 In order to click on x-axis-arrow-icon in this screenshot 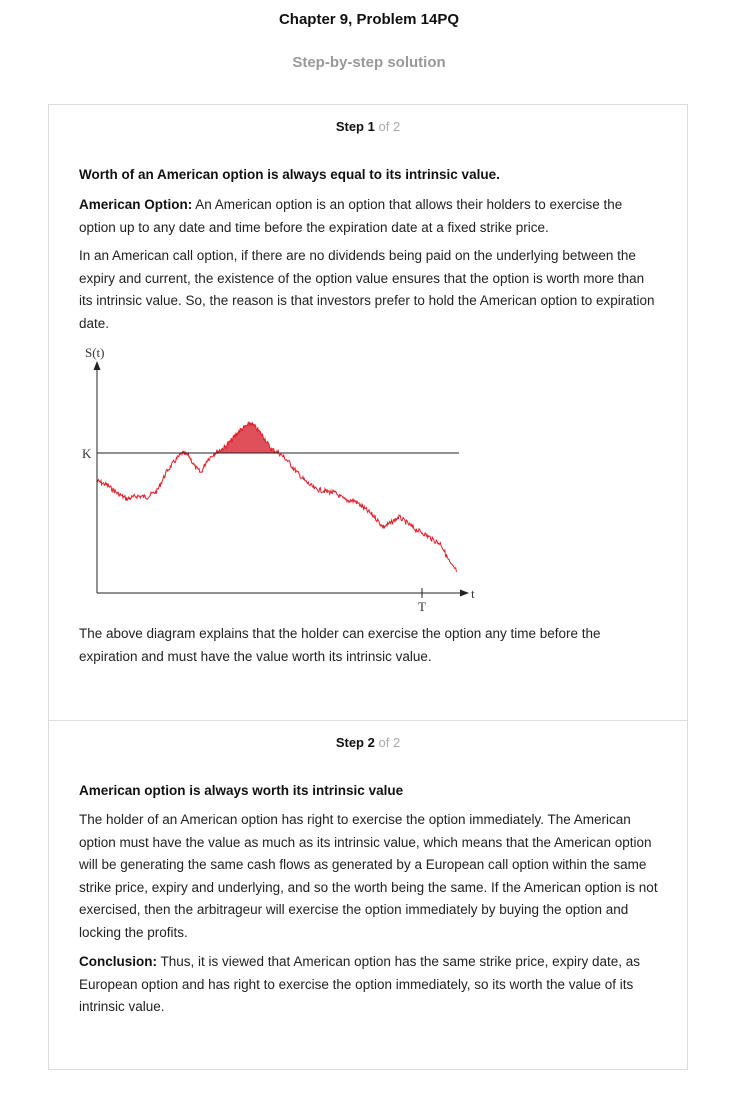, I will do `click(464, 593)`.